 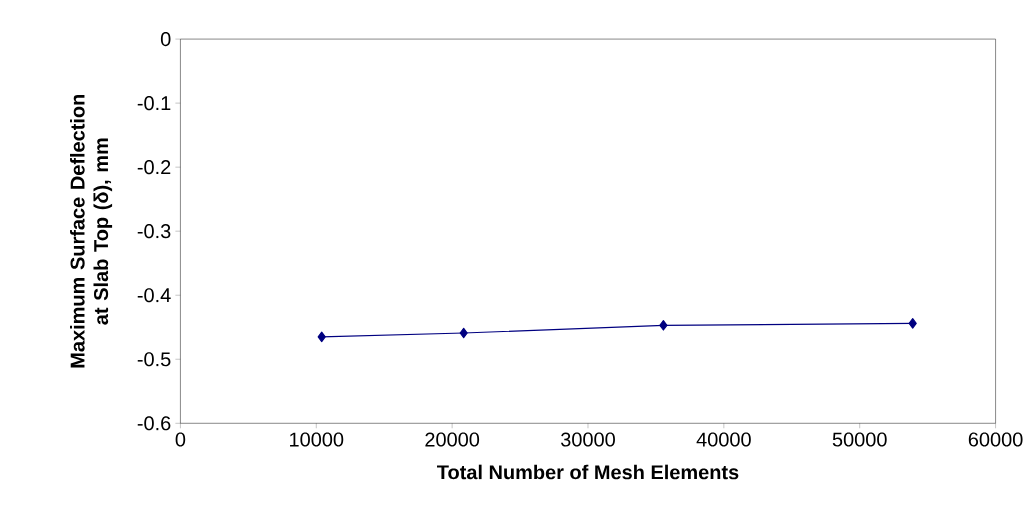 I want to click on x-tick-label: 30000, so click(x=588, y=439).